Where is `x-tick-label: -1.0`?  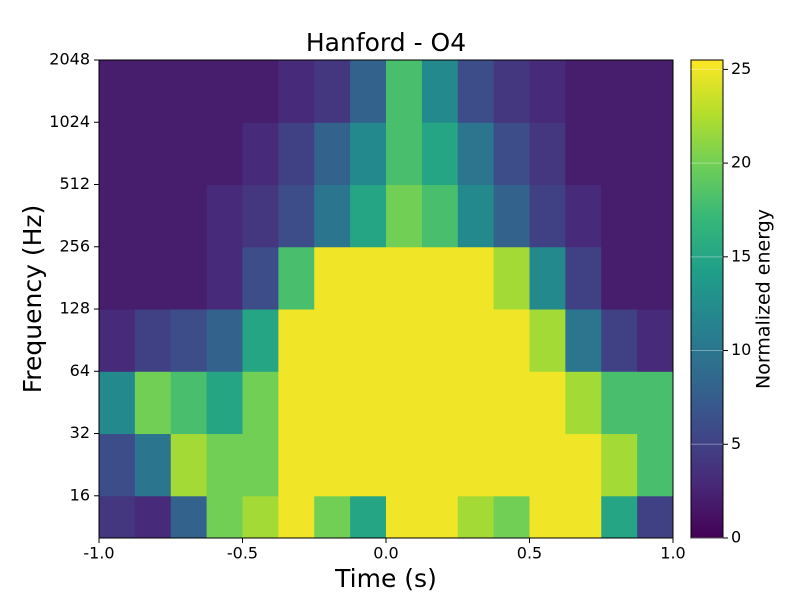
x-tick-label: -1.0 is located at coordinates (98, 553).